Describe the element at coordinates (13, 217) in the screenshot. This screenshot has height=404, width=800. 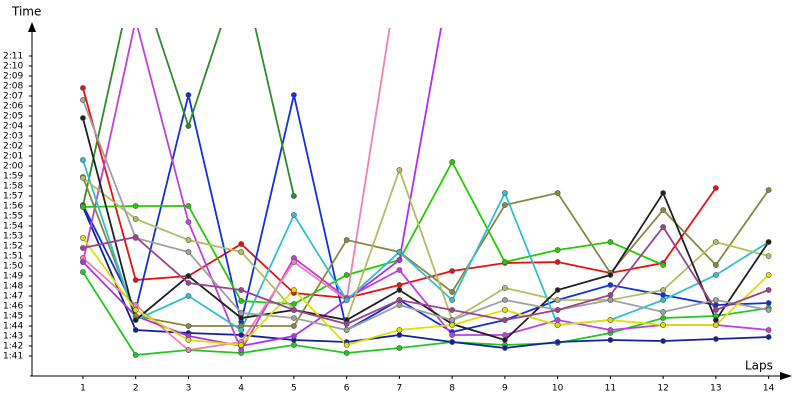
I see `y-tick-label: 1:55` at that location.